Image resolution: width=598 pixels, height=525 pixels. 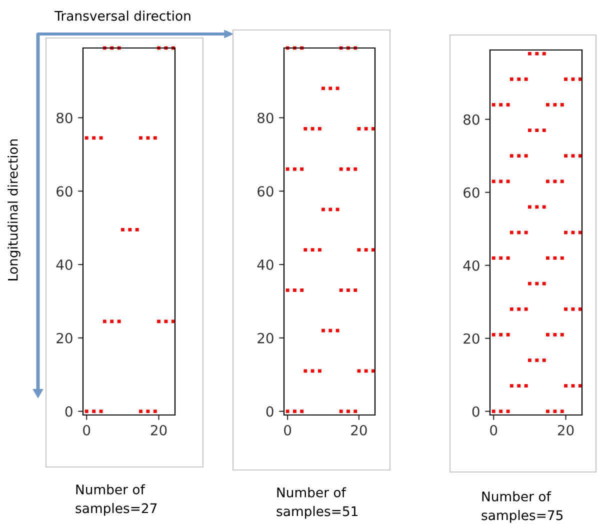 I want to click on text: Number of samples=51, so click(x=317, y=503).